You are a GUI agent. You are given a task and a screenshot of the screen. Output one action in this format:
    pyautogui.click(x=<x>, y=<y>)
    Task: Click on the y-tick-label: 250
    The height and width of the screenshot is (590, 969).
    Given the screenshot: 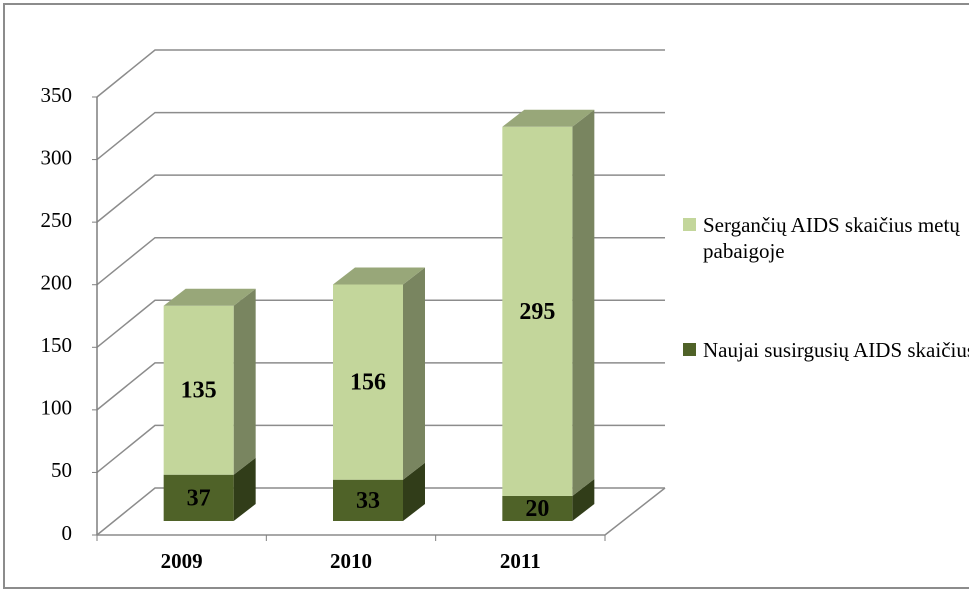 What is the action you would take?
    pyautogui.click(x=57, y=220)
    